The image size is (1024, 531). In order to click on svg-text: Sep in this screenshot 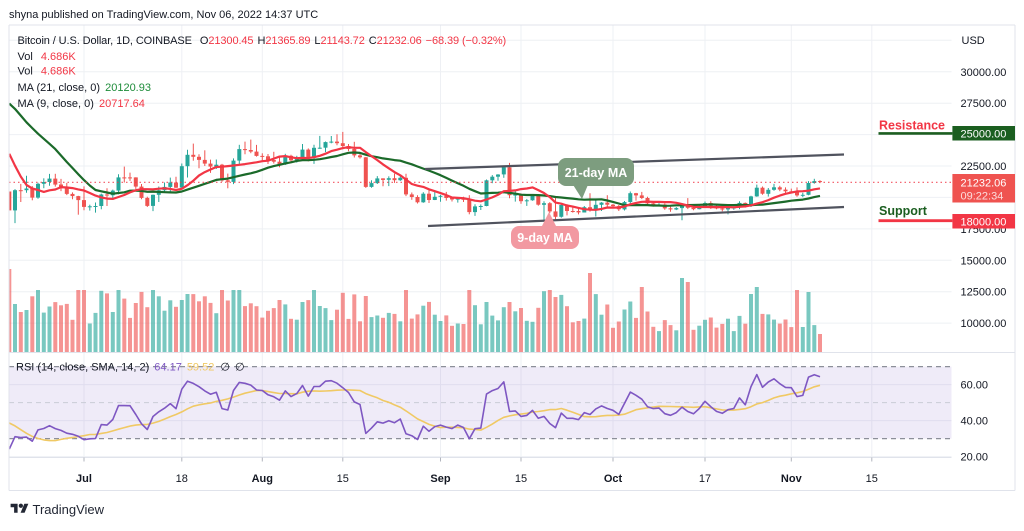, I will do `click(440, 479)`.